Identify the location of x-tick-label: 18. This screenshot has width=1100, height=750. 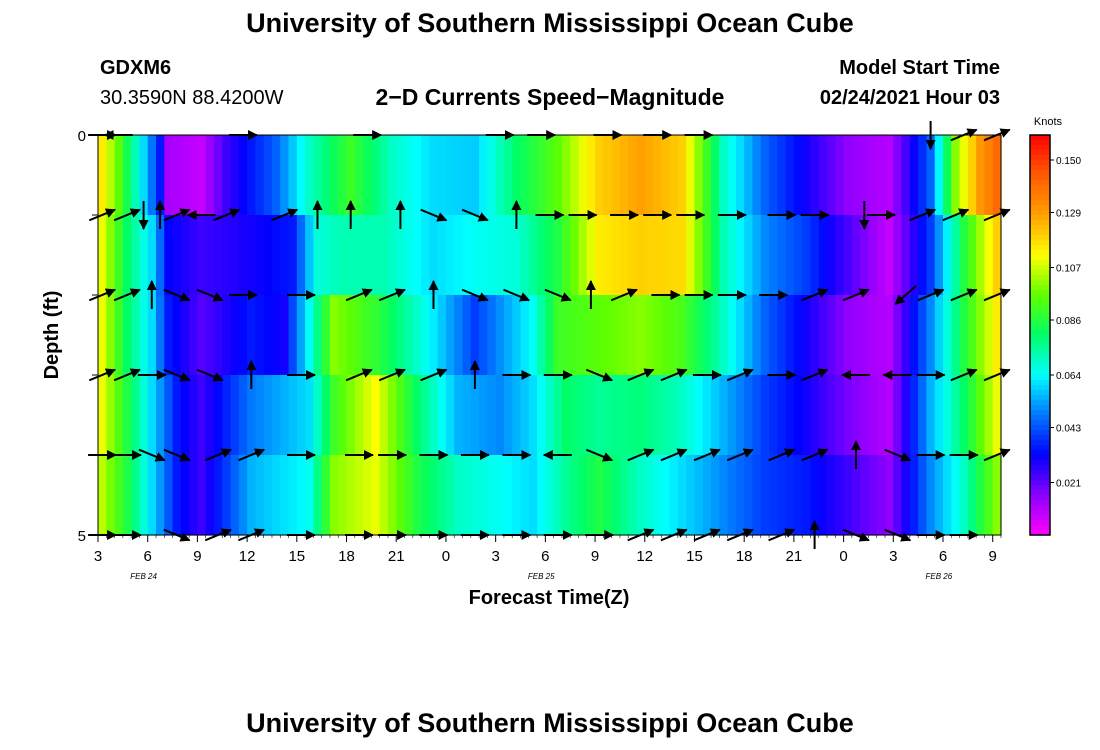
(744, 556).